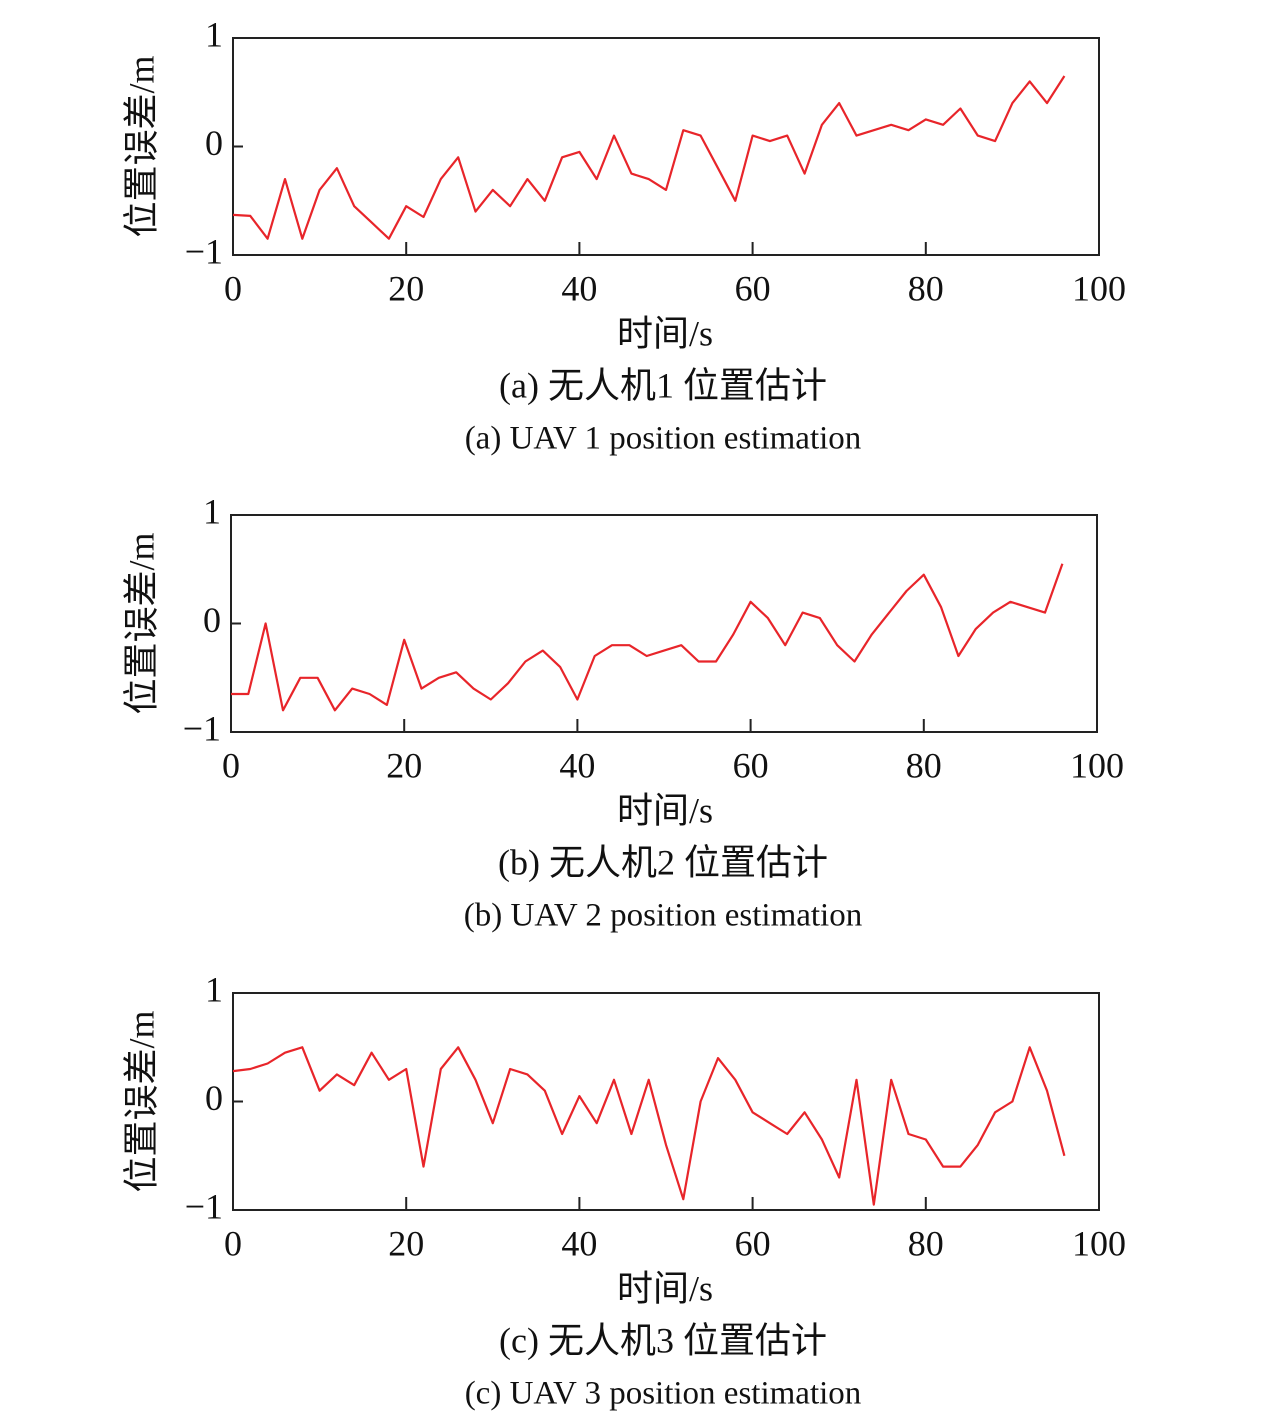 The height and width of the screenshot is (1428, 1276). Describe the element at coordinates (663, 439) in the screenshot. I see `caption-en: (a) UAV 1 position estimation` at that location.